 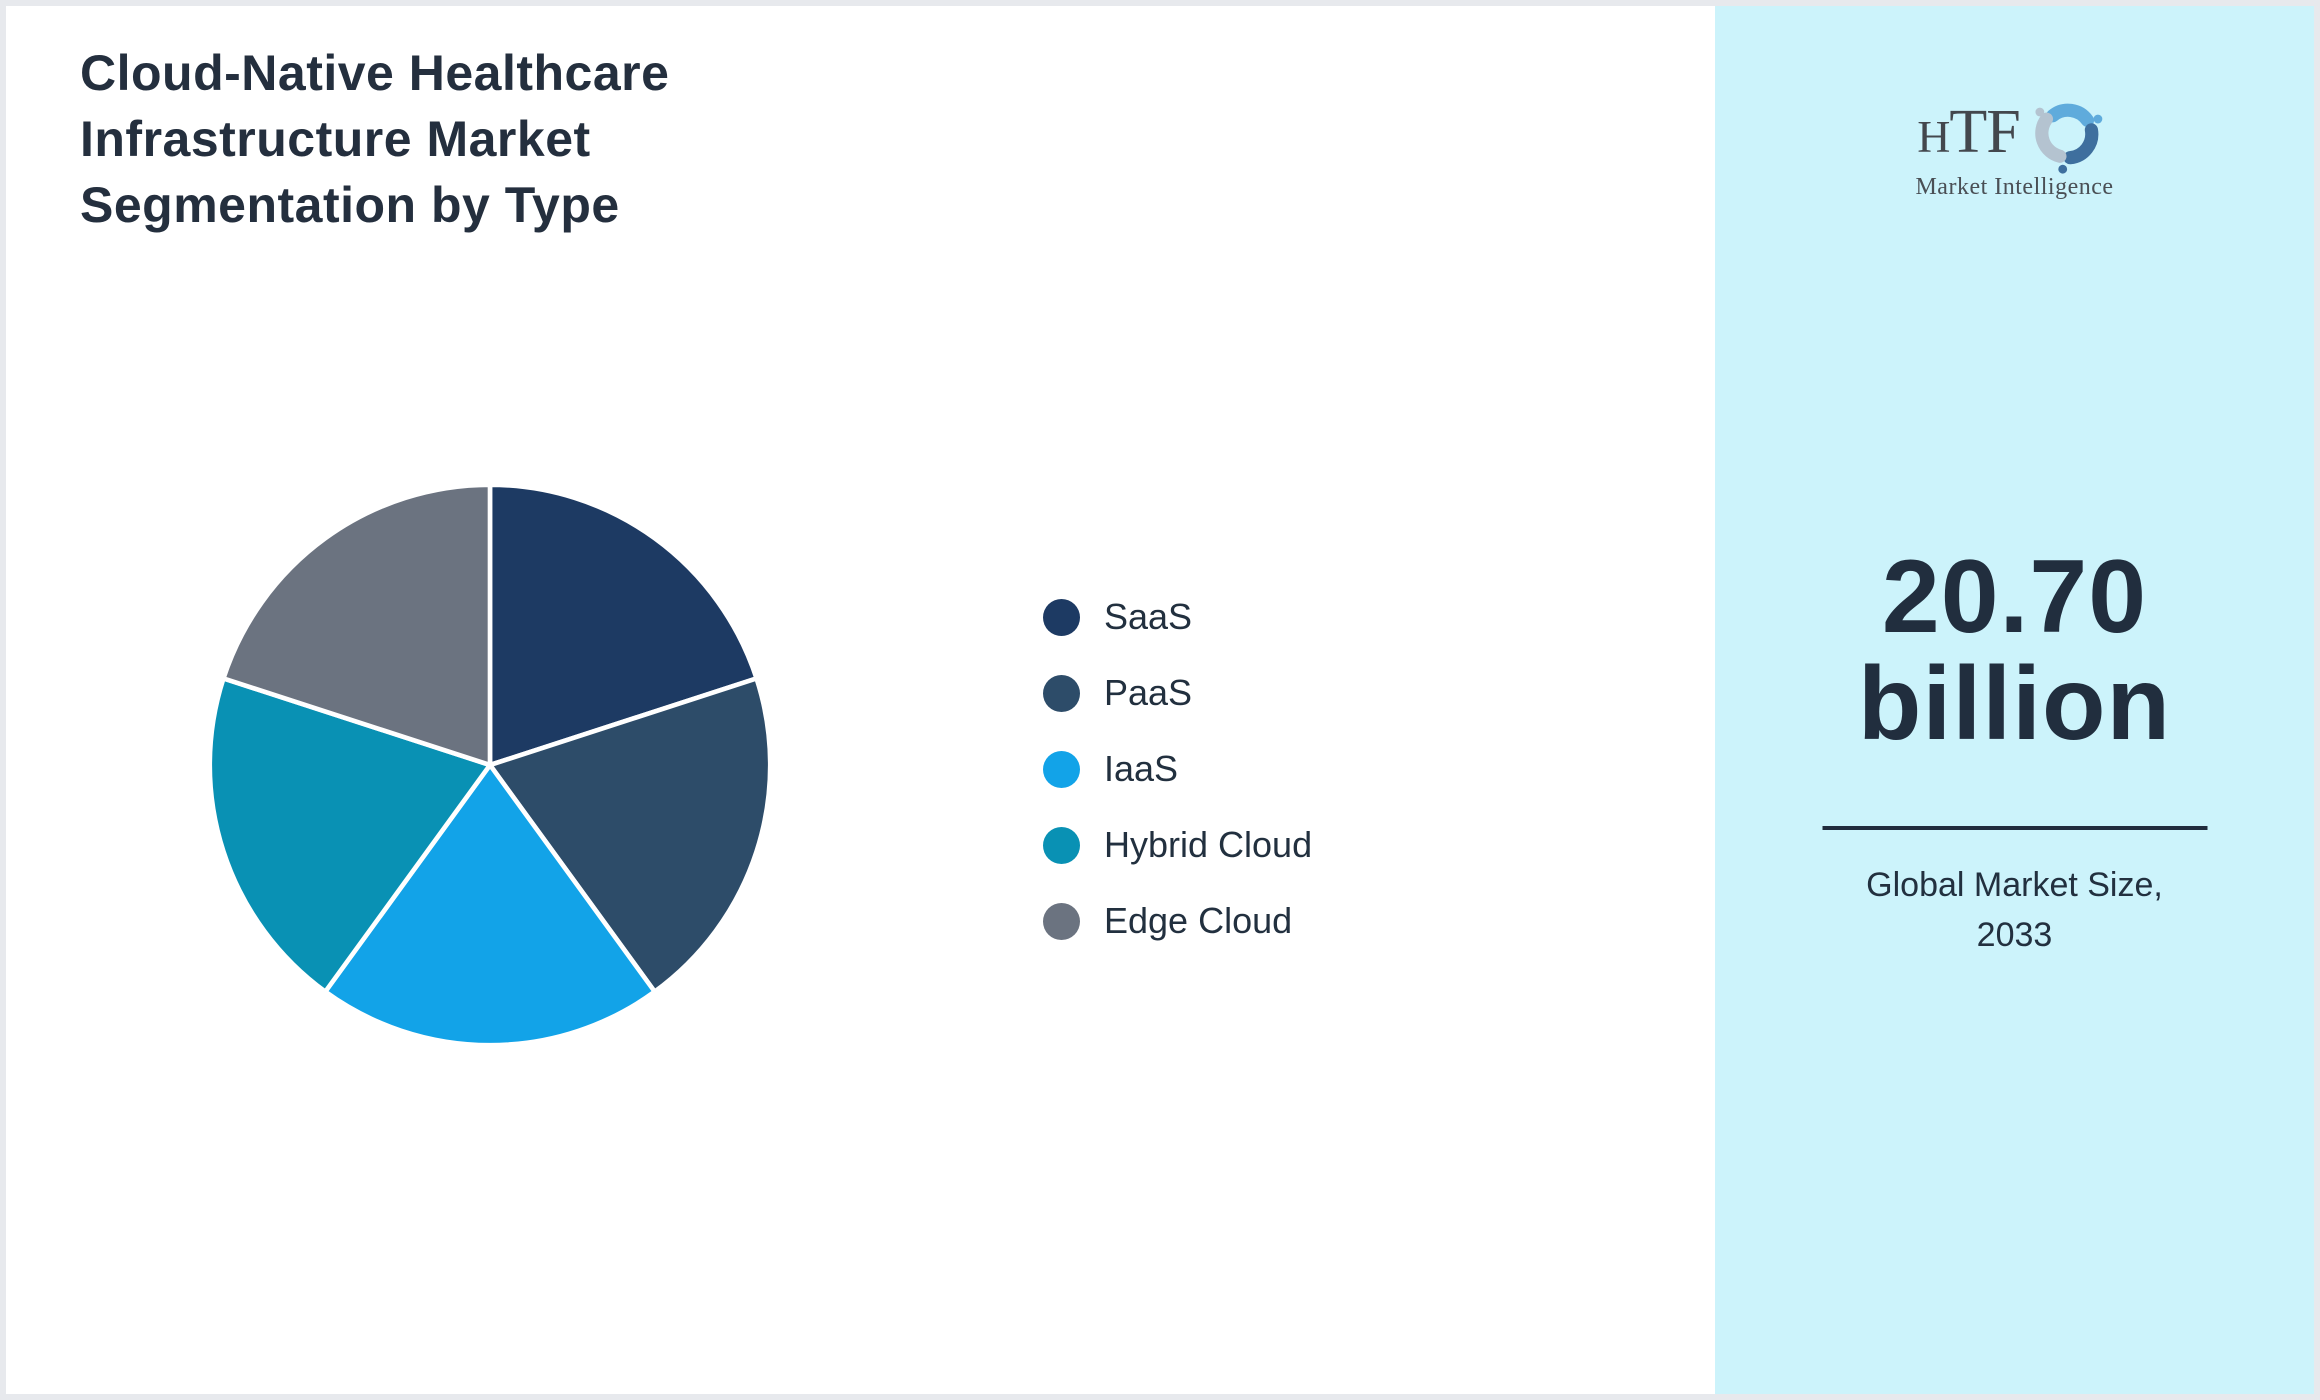 I want to click on pie-chart, so click(x=490, y=765).